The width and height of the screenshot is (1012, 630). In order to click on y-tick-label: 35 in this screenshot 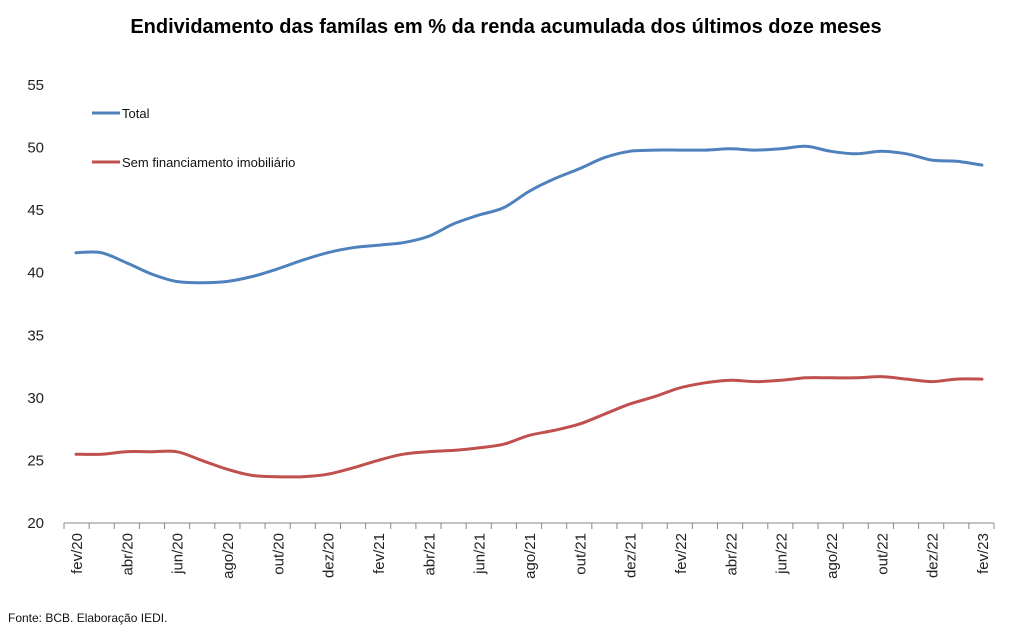, I will do `click(35, 335)`.